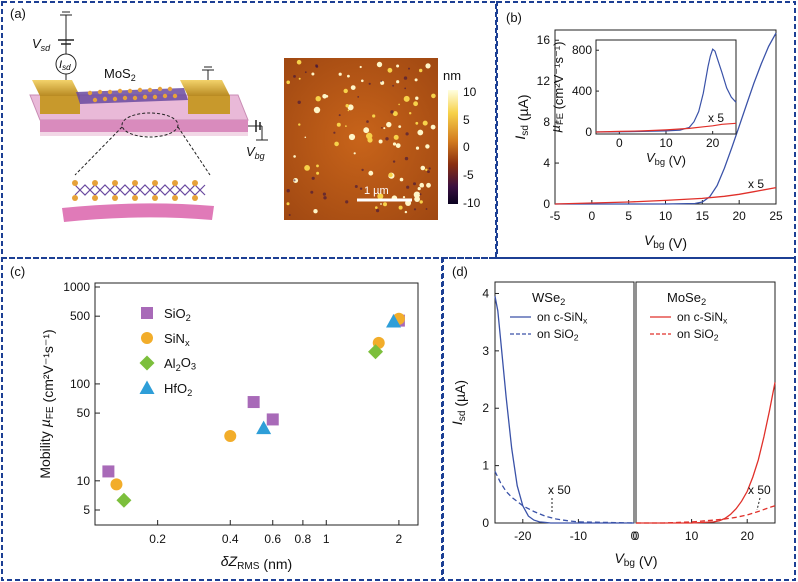 The height and width of the screenshot is (582, 798). I want to click on vsd-label: Vsd, so click(41, 44).